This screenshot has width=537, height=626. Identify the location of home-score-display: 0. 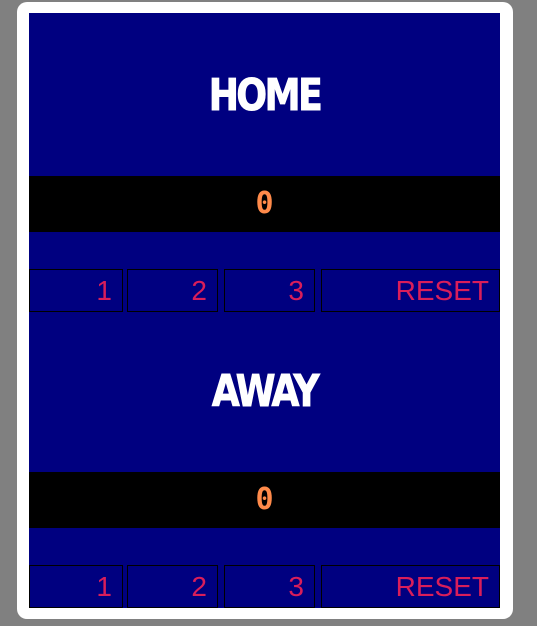
(264, 204).